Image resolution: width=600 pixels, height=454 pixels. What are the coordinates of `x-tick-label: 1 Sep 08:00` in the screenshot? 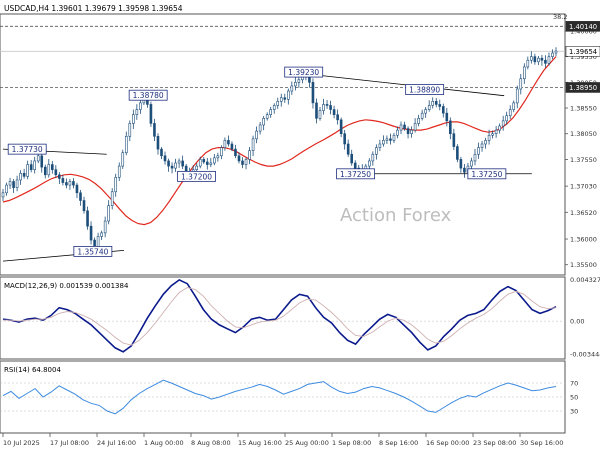 It's located at (351, 443).